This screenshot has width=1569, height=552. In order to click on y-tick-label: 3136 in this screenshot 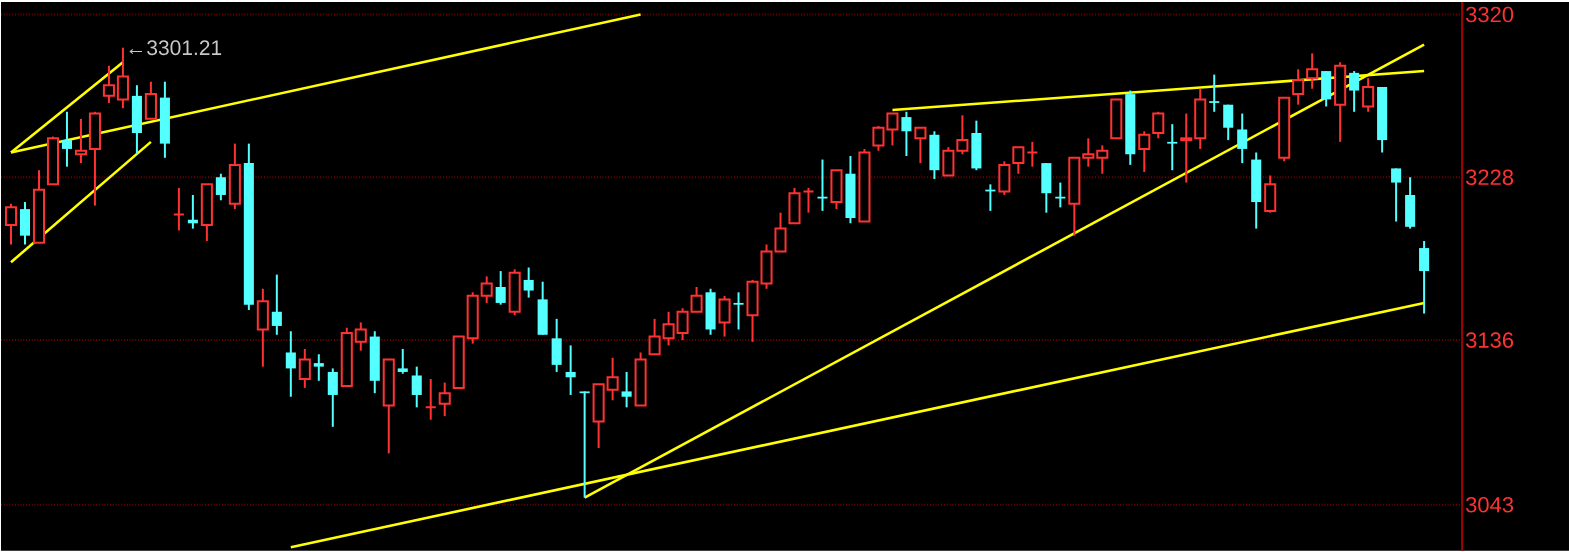, I will do `click(1489, 340)`.